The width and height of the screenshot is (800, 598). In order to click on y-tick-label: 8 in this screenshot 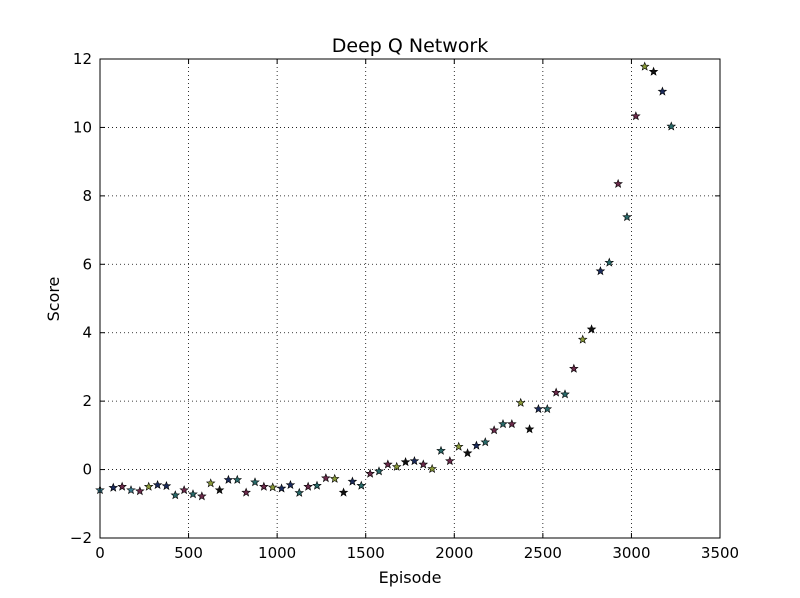, I will do `click(87, 196)`.